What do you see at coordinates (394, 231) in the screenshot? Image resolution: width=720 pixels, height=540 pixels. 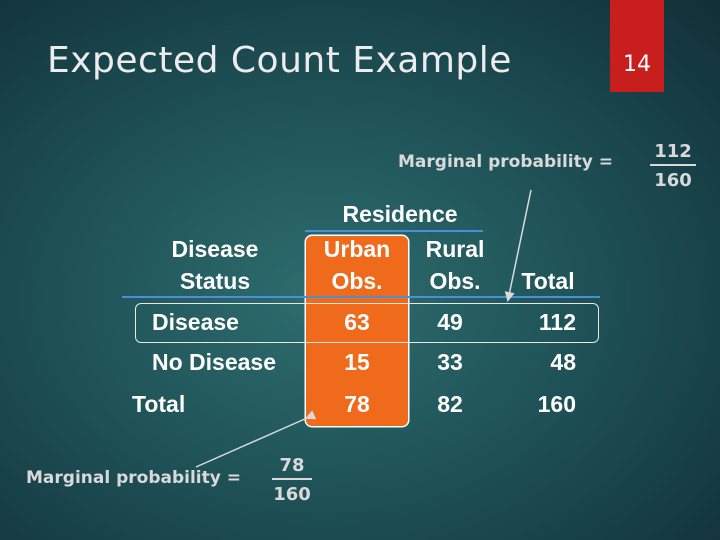 I see `residence-underline` at bounding box center [394, 231].